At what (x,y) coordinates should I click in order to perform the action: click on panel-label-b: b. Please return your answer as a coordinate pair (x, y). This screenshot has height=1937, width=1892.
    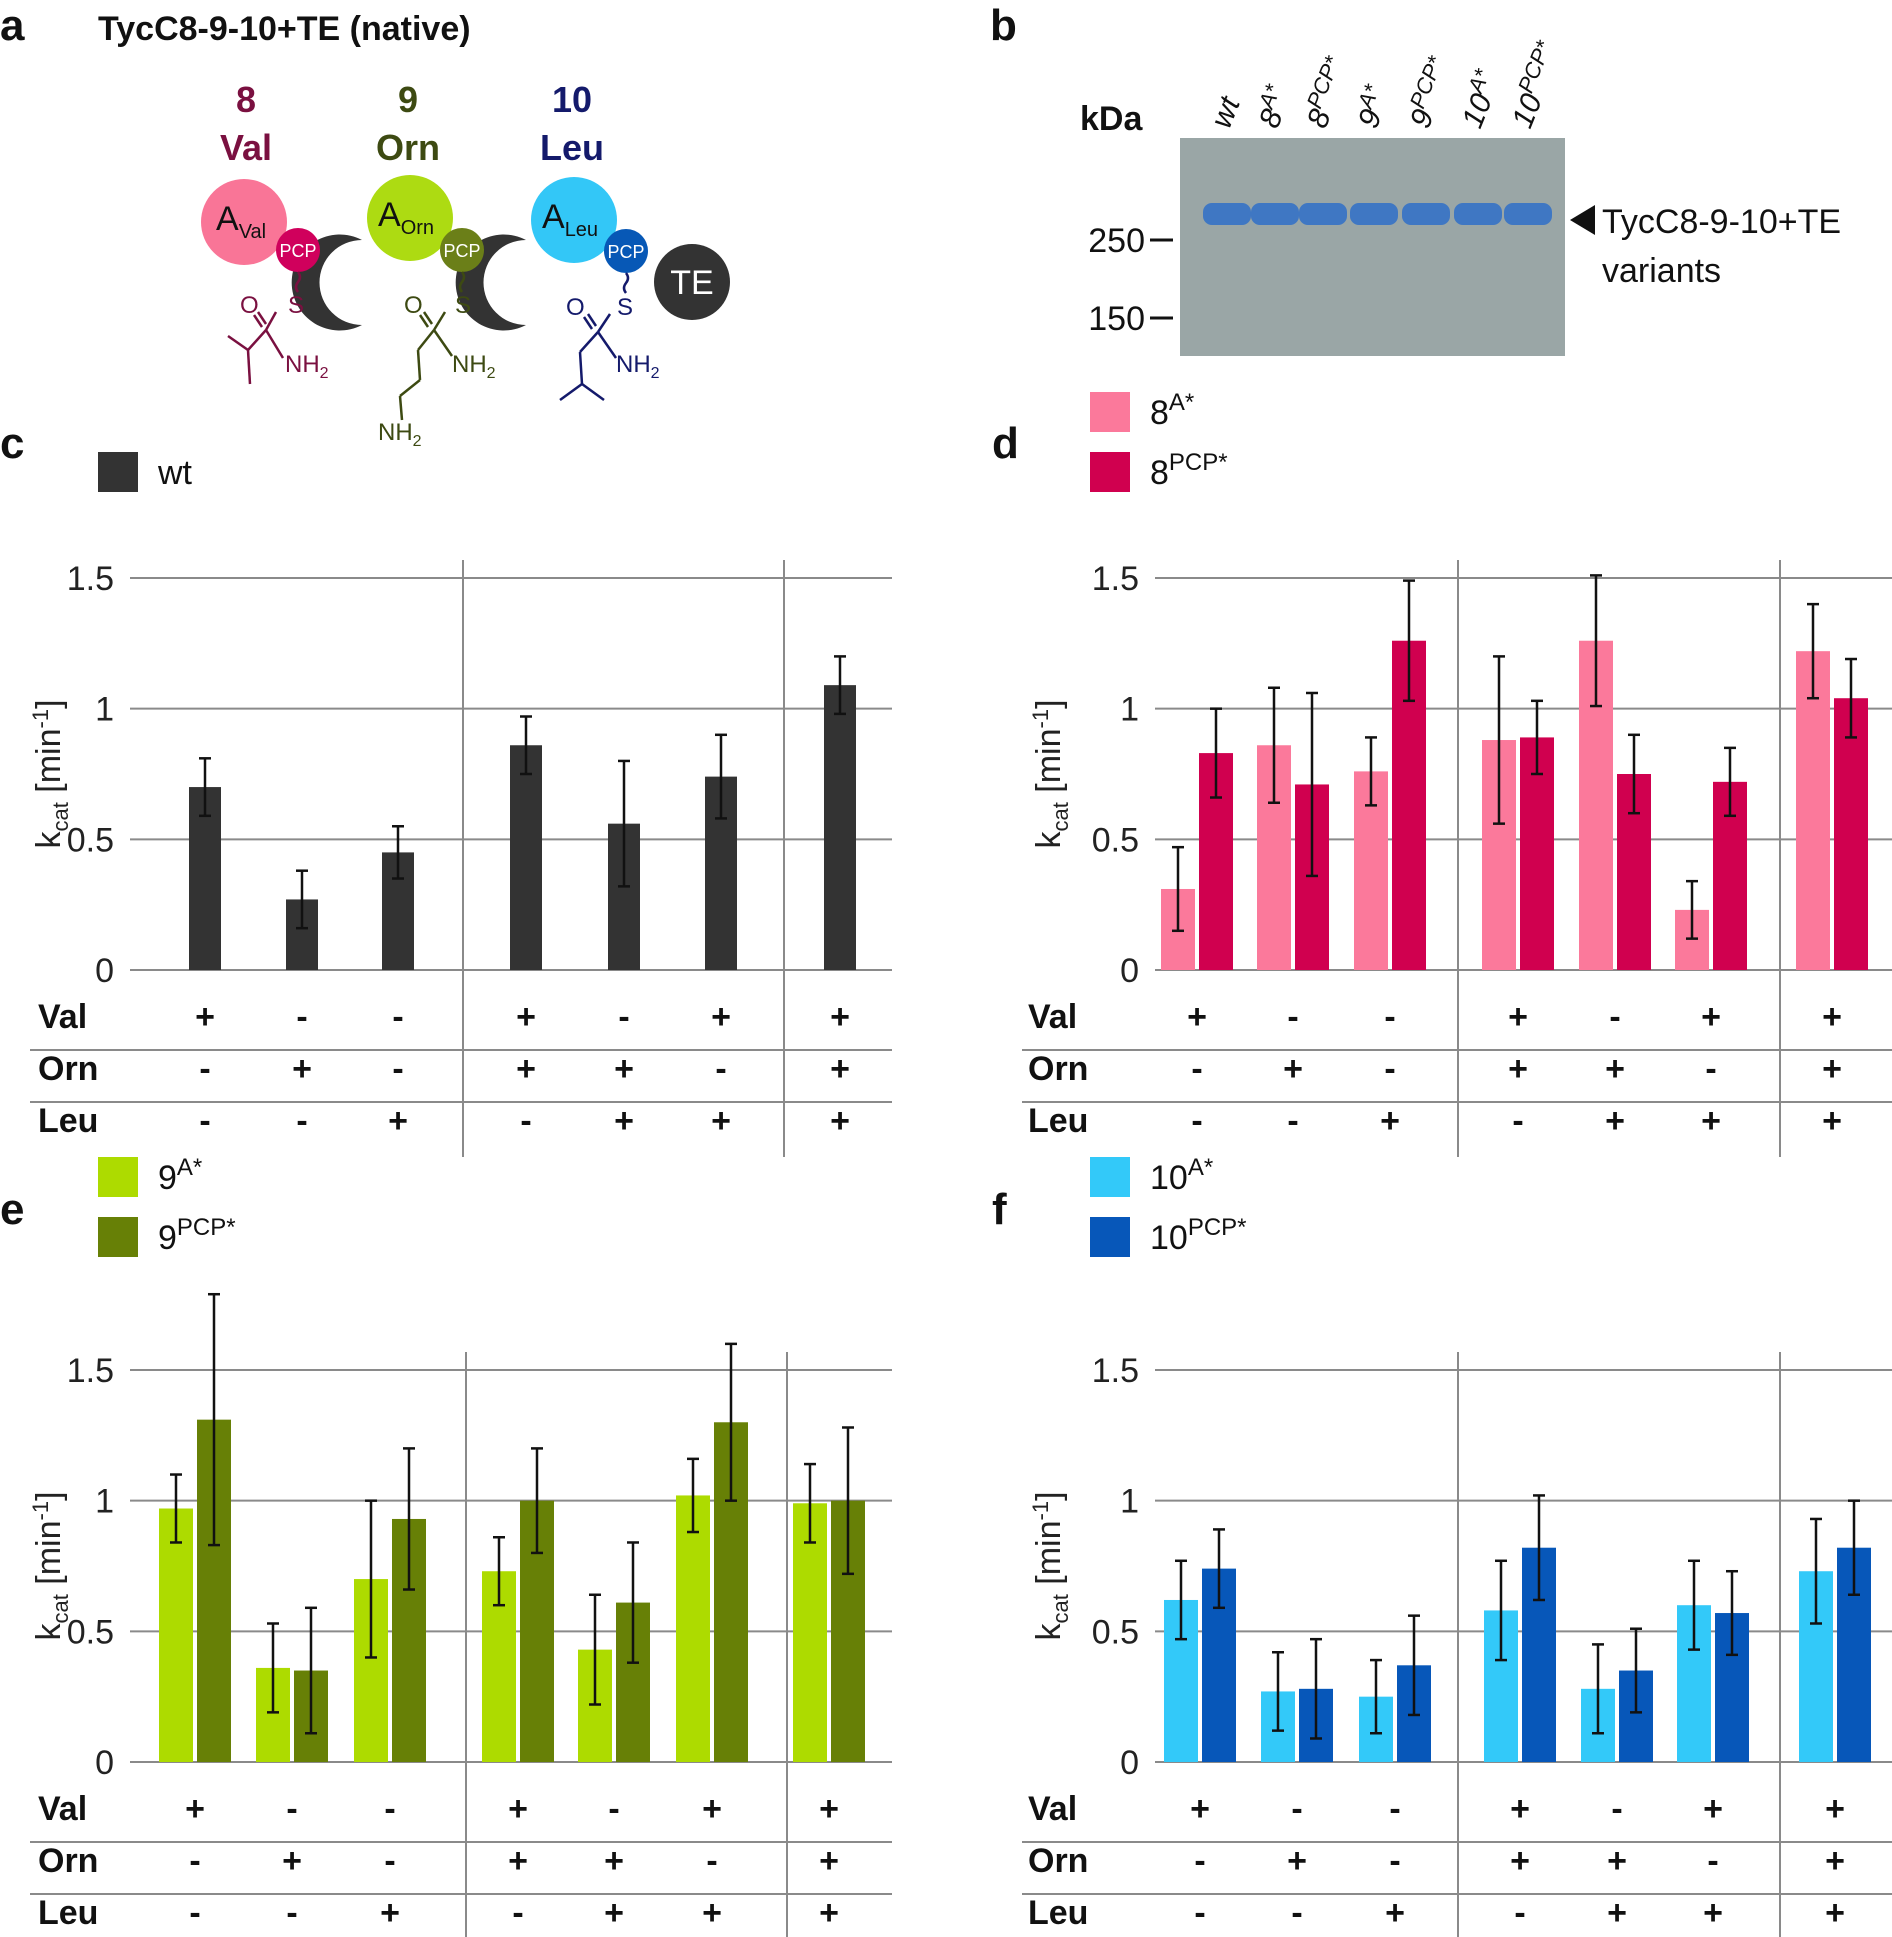
    Looking at the image, I should click on (1003, 25).